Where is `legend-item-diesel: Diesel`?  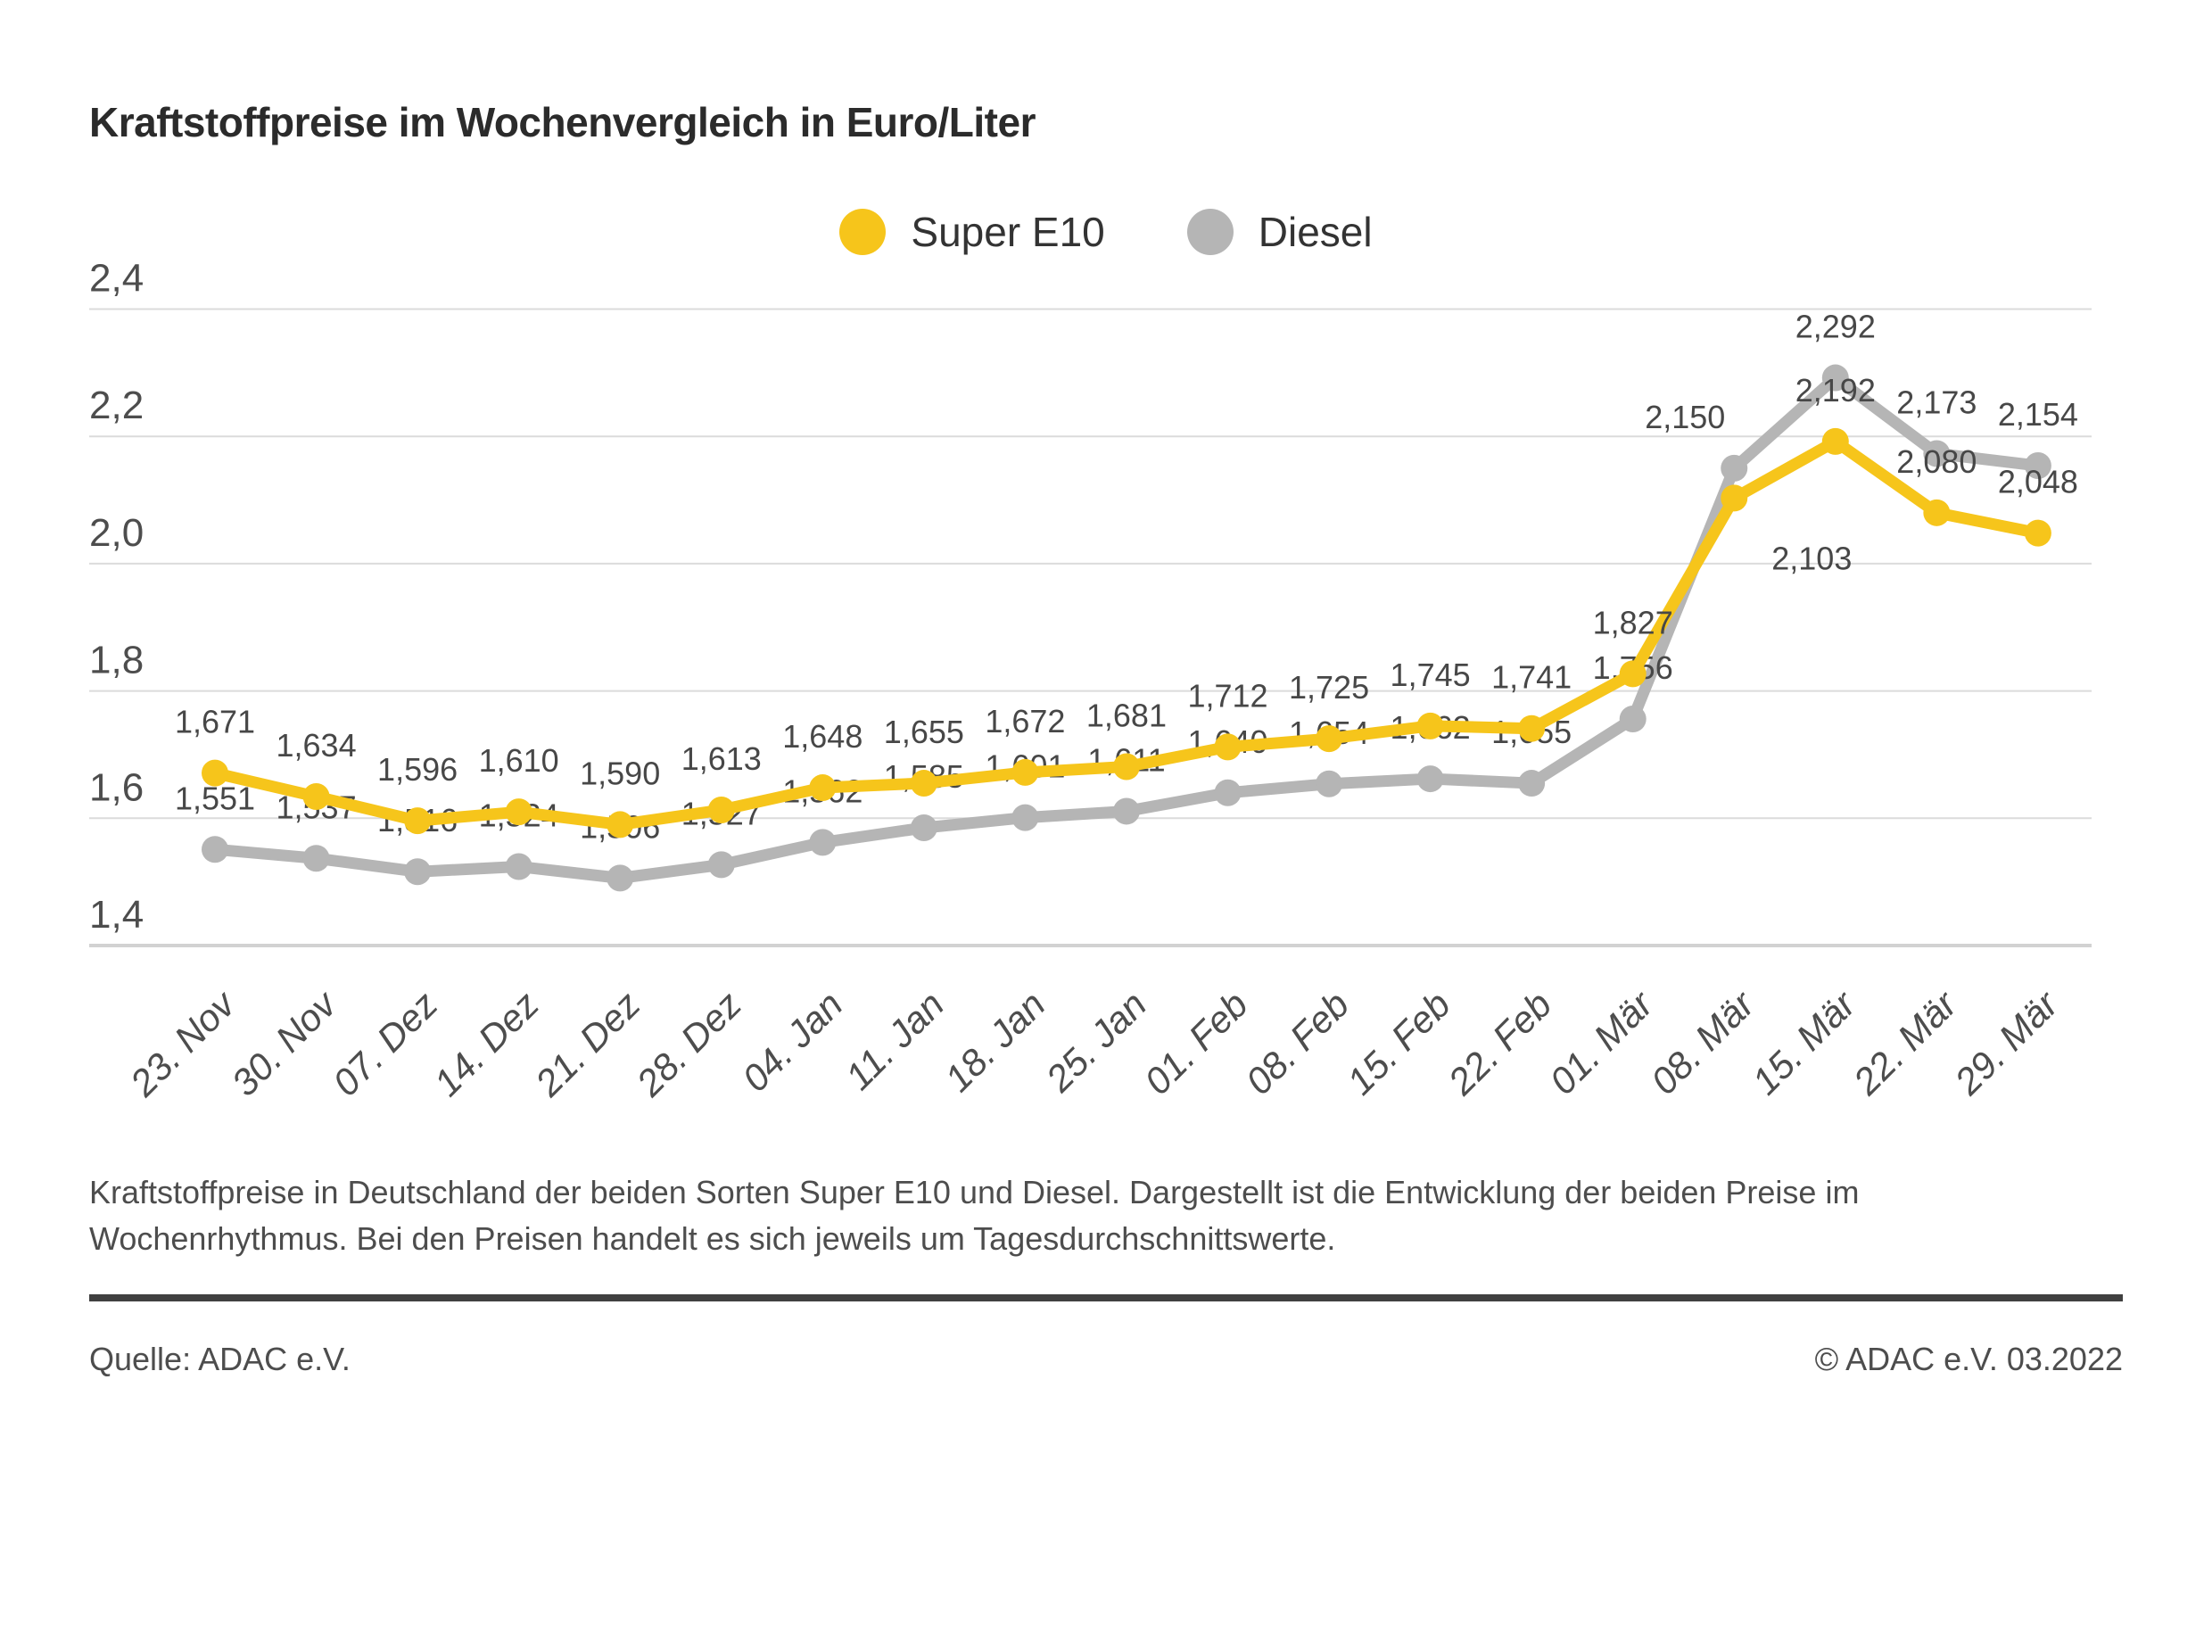 legend-item-diesel: Diesel is located at coordinates (1280, 232).